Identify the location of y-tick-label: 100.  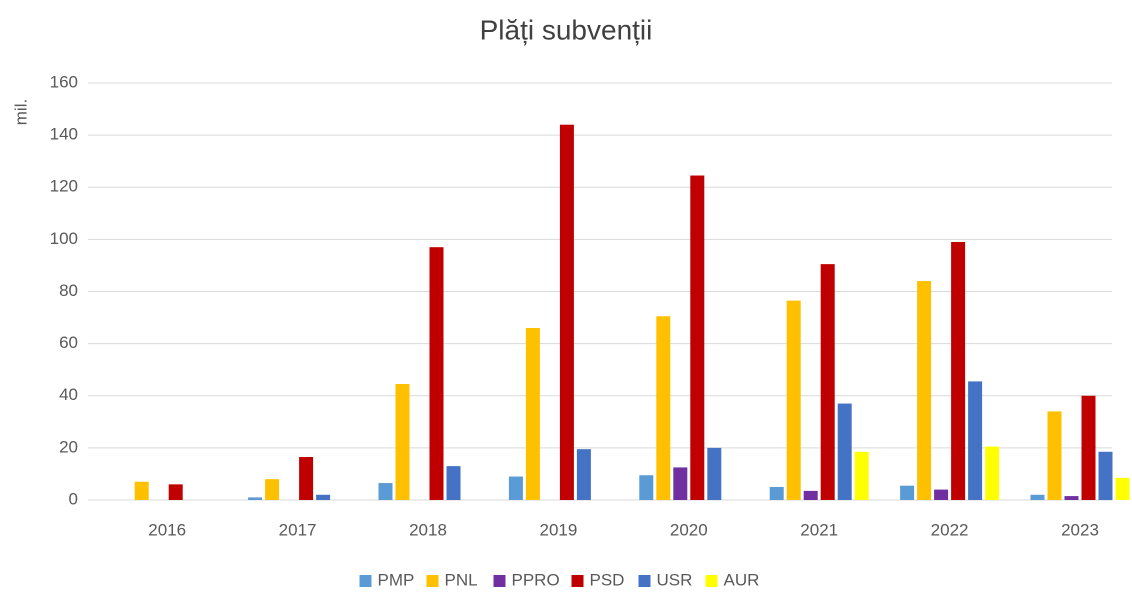
(64, 238).